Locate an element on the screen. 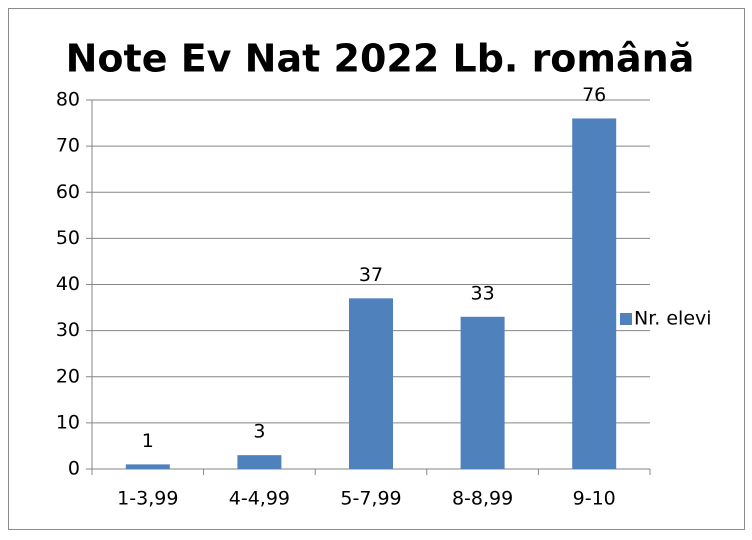  chart-title: Note Ev Nat 2022 Lb. română is located at coordinates (380, 59).